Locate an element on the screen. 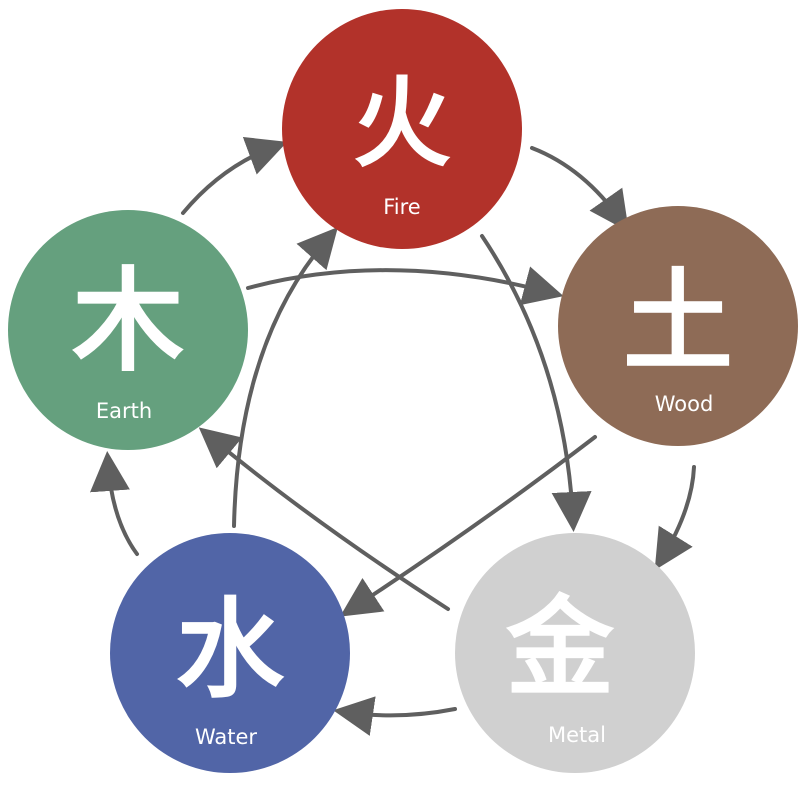  wood-circle is located at coordinates (678, 326).